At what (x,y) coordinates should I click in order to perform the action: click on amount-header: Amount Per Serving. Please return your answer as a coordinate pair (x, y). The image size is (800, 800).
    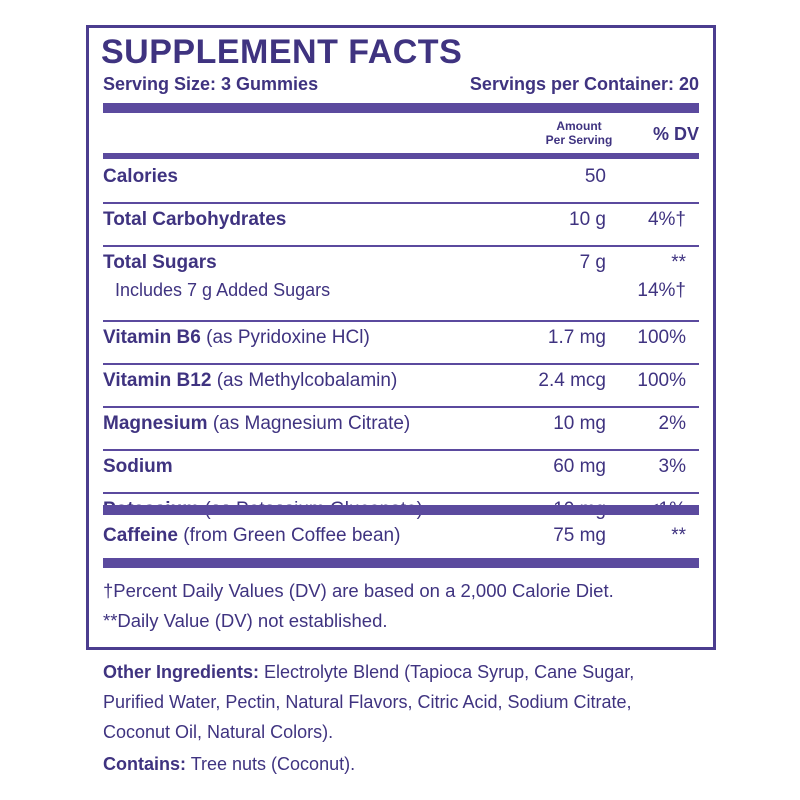
    Looking at the image, I should click on (579, 133).